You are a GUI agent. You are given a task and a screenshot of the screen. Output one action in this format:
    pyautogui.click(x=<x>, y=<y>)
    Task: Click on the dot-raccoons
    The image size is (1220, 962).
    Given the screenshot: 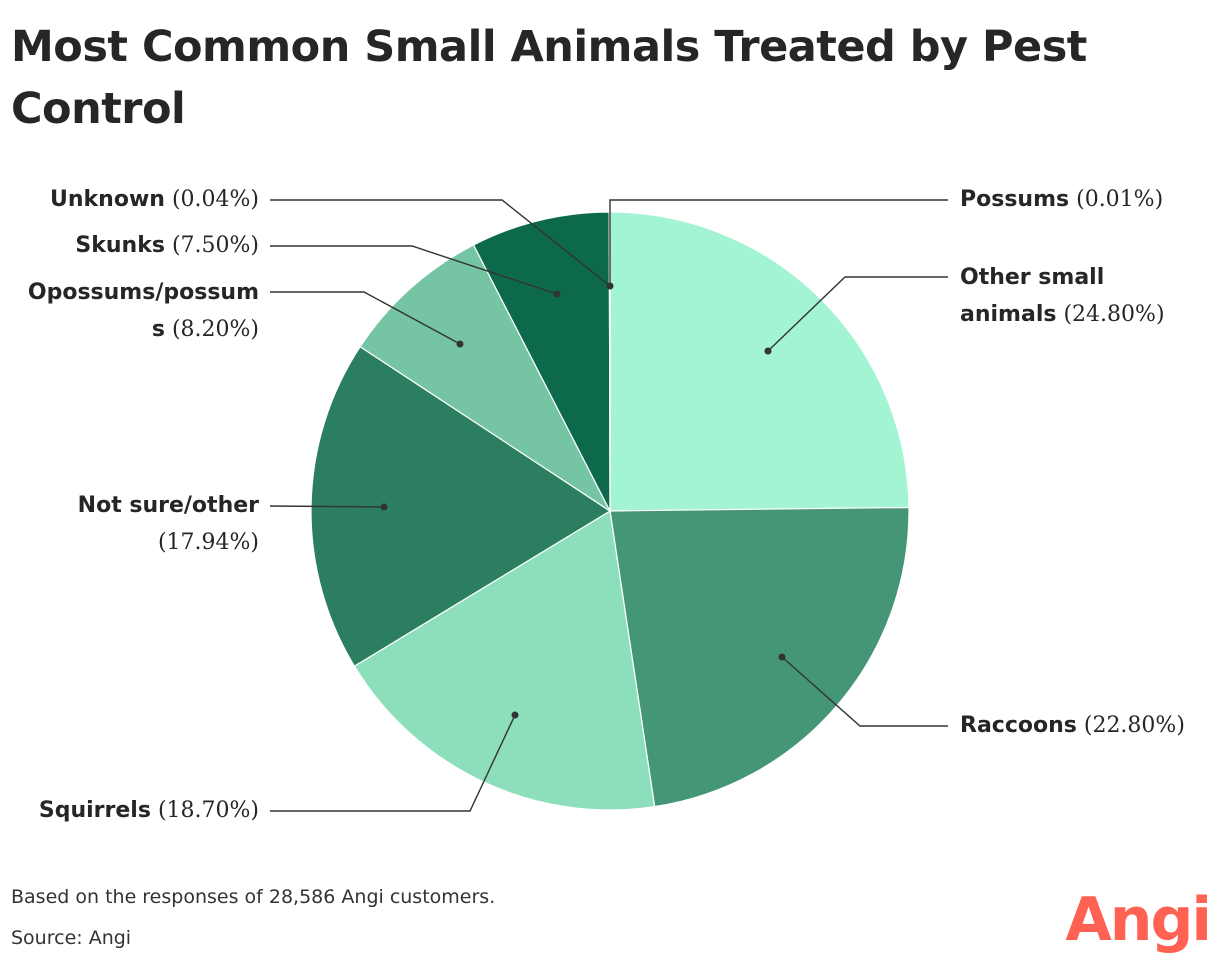 What is the action you would take?
    pyautogui.click(x=782, y=657)
    